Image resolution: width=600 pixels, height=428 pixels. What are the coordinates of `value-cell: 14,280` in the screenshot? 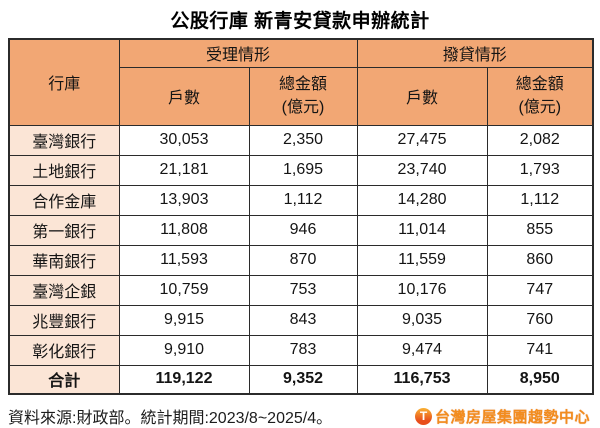 It's located at (422, 200).